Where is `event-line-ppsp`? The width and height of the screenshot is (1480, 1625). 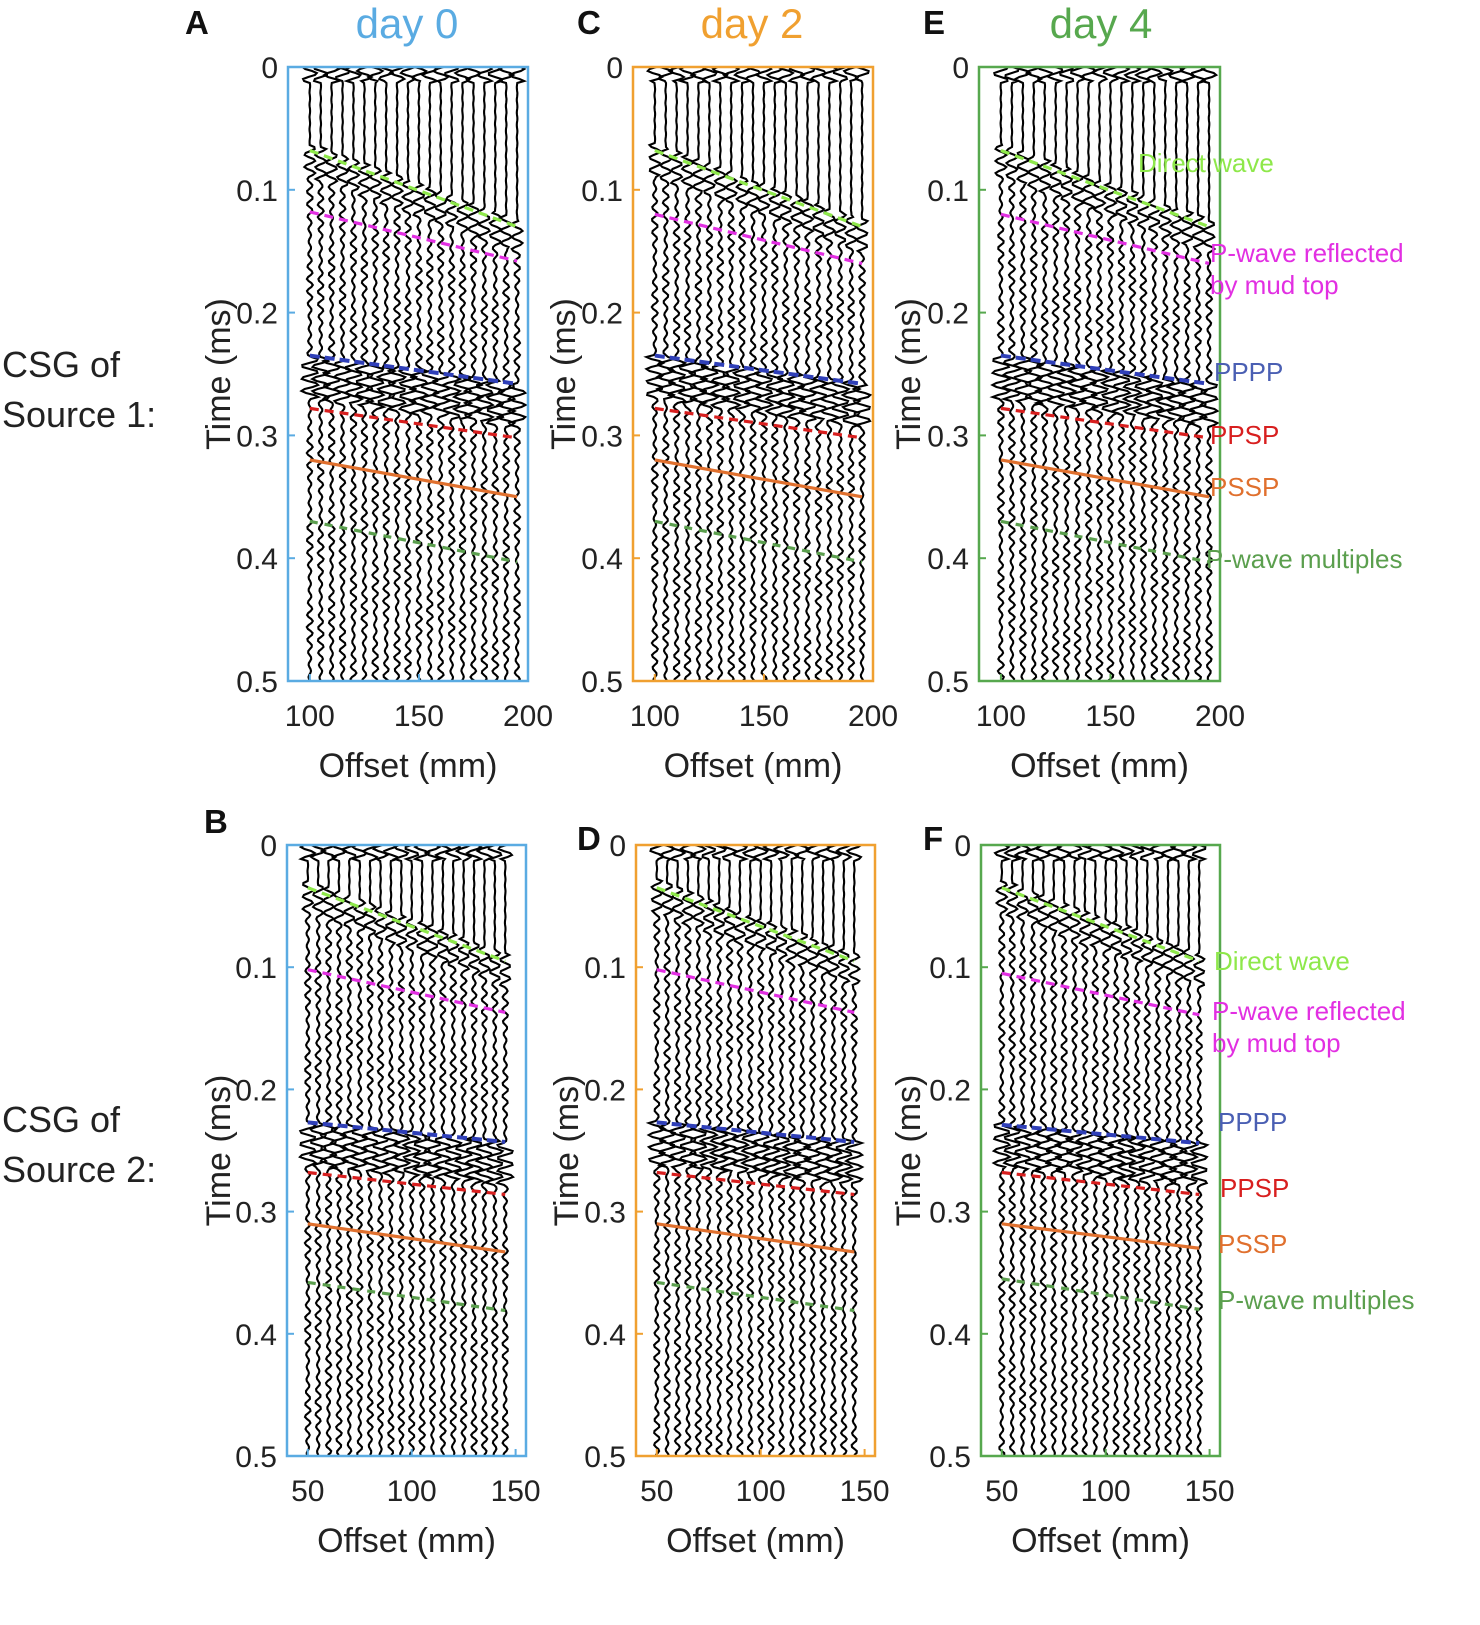 event-line-ppsp is located at coordinates (755, 1183).